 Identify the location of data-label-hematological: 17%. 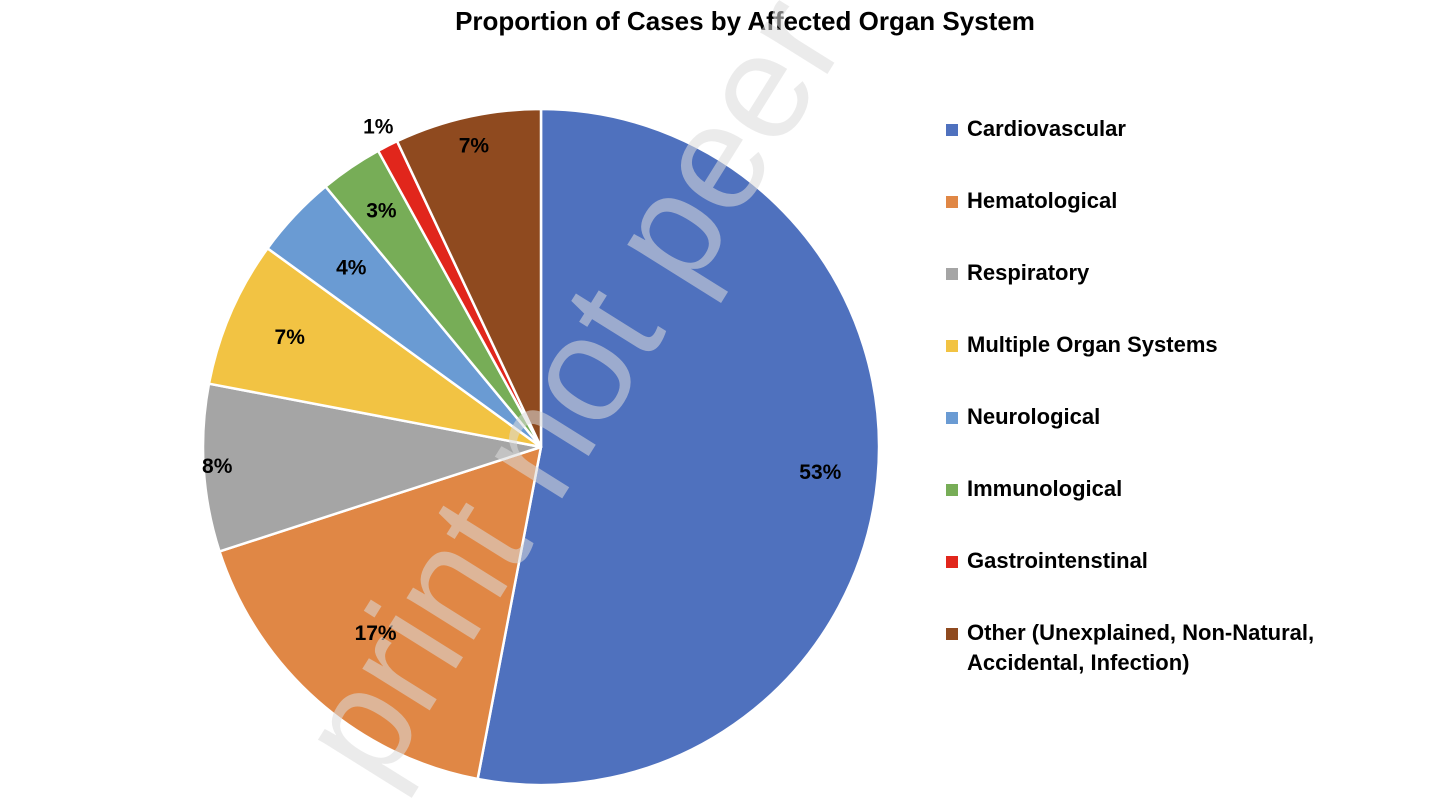
(376, 633).